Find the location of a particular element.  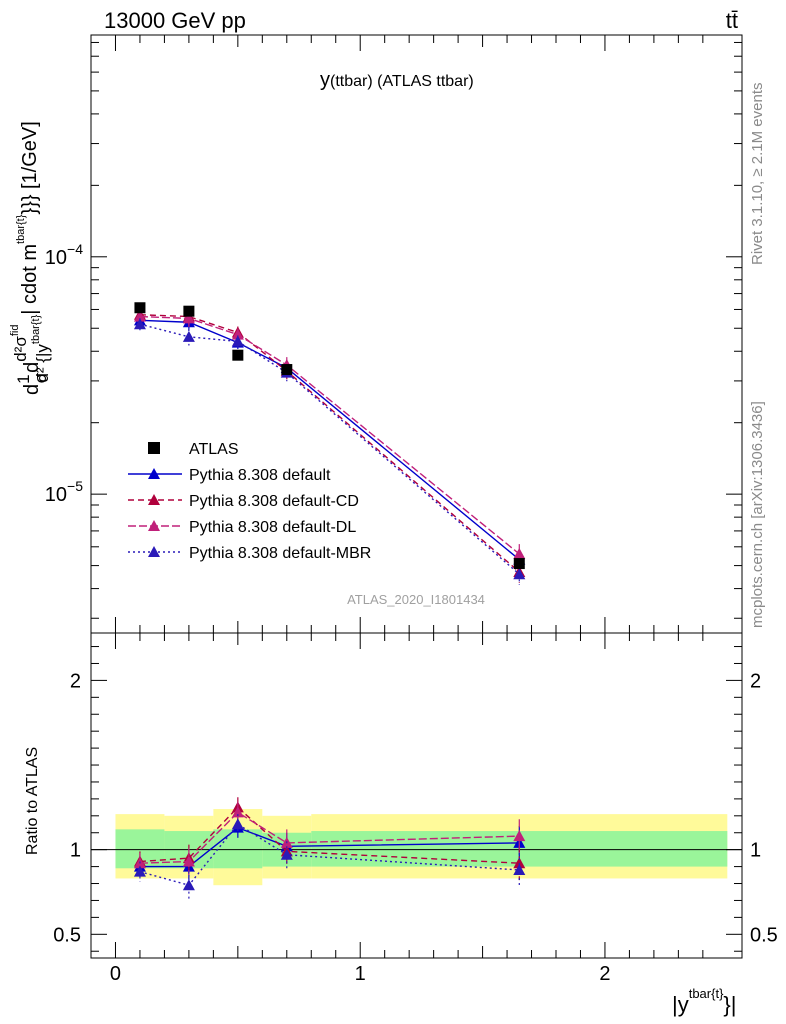

x-label-sup: tbar{t} is located at coordinates (706, 993).